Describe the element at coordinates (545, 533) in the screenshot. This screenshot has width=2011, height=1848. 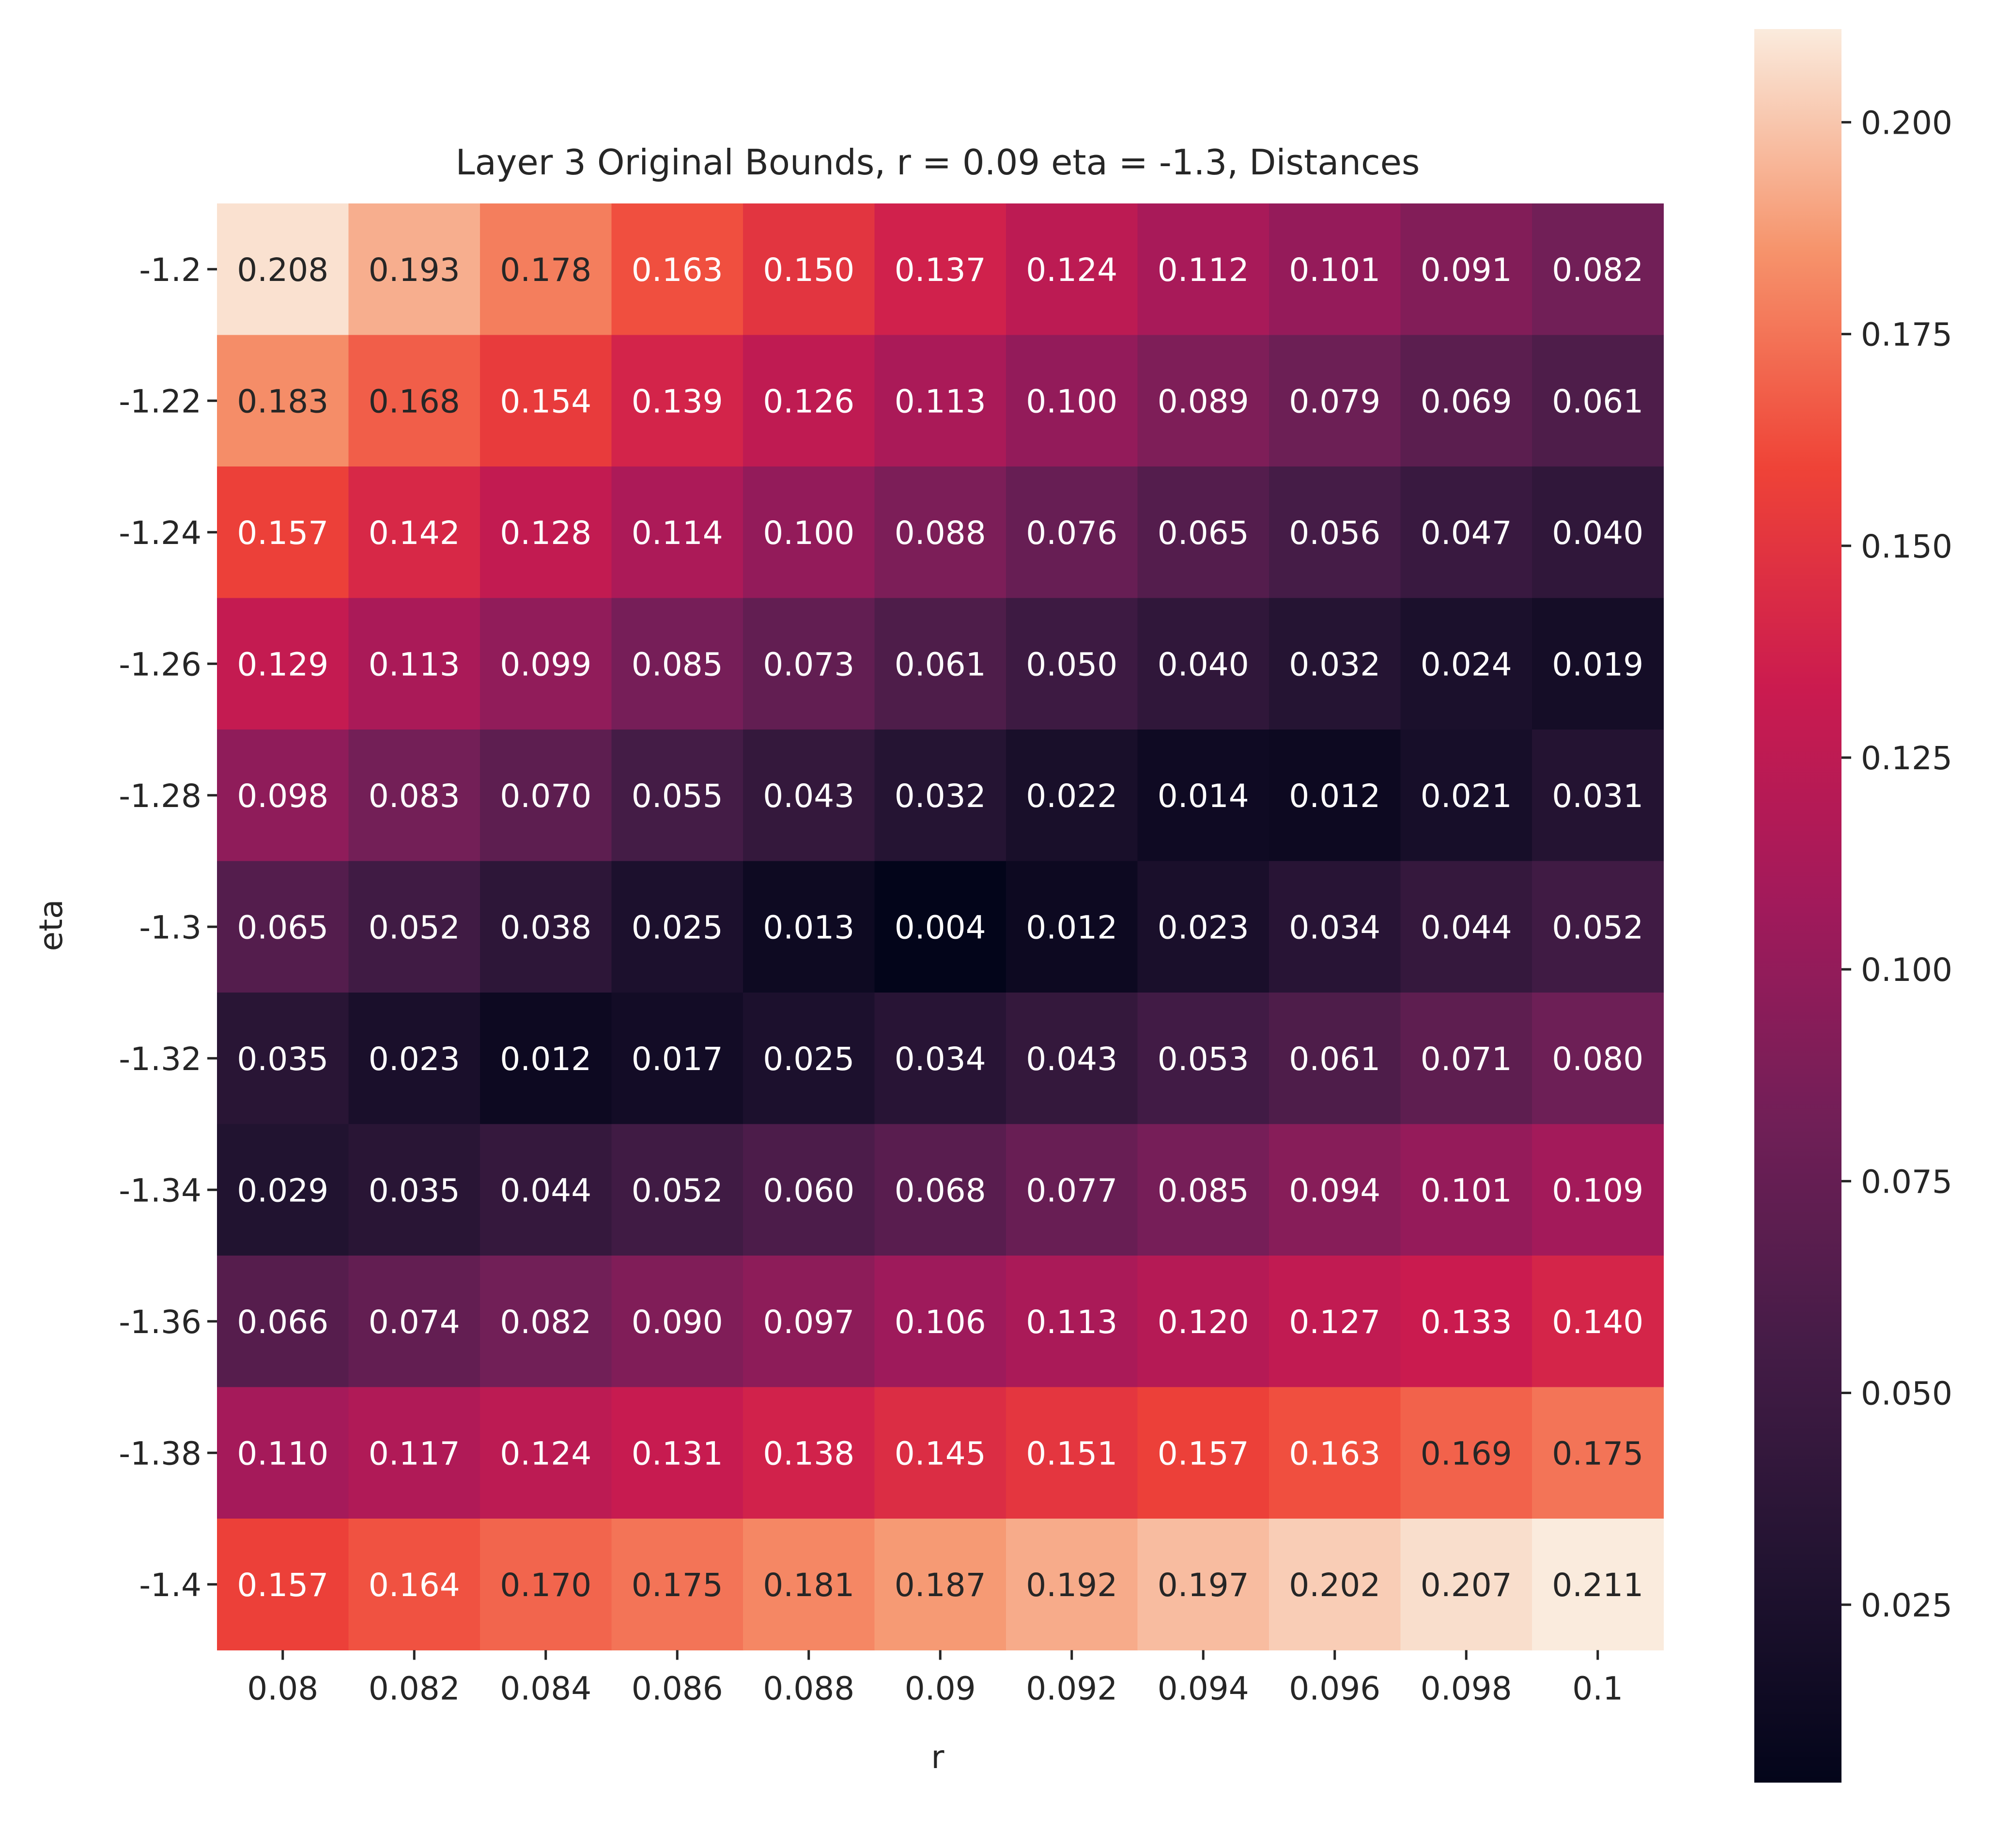
I see `cell-value-label: 0.128` at that location.